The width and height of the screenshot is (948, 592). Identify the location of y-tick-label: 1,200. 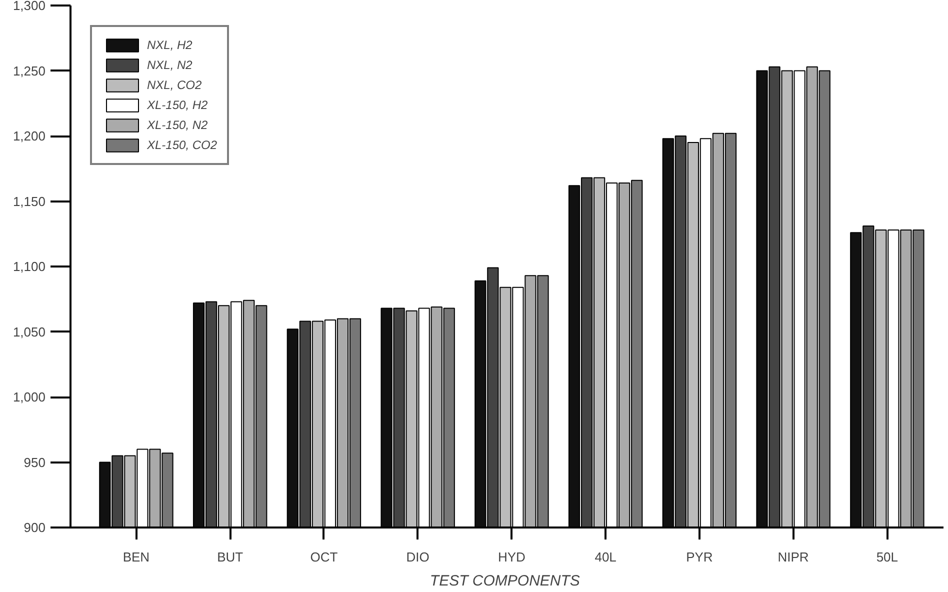
(29, 136).